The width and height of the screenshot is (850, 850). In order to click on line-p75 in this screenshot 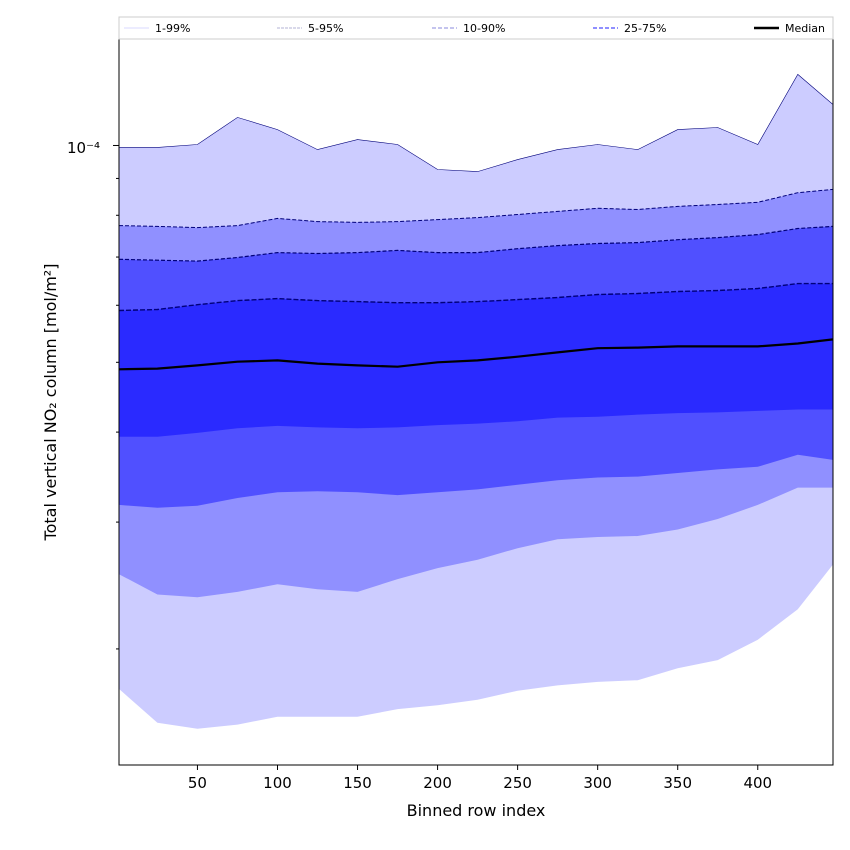, I will do `click(476, 297)`.